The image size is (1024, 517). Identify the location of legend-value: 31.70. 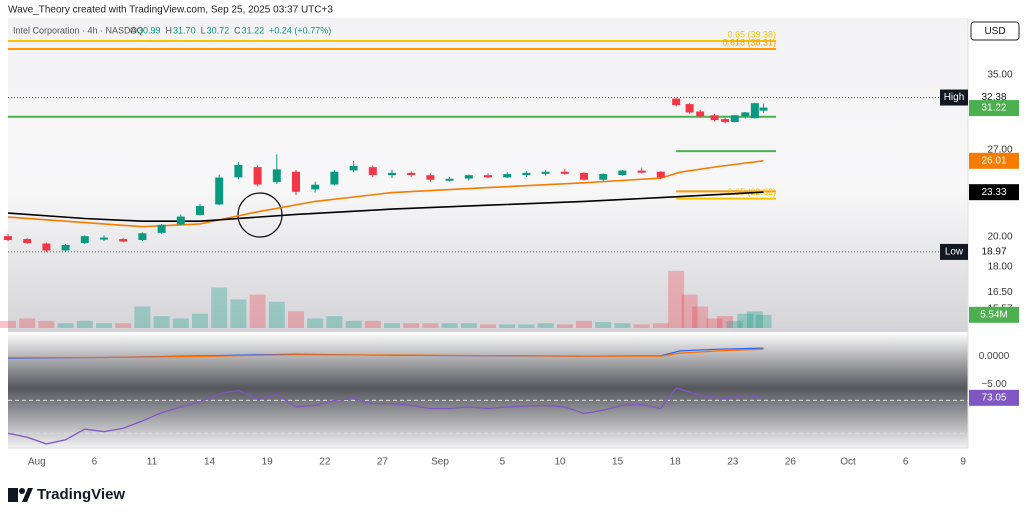
(184, 30).